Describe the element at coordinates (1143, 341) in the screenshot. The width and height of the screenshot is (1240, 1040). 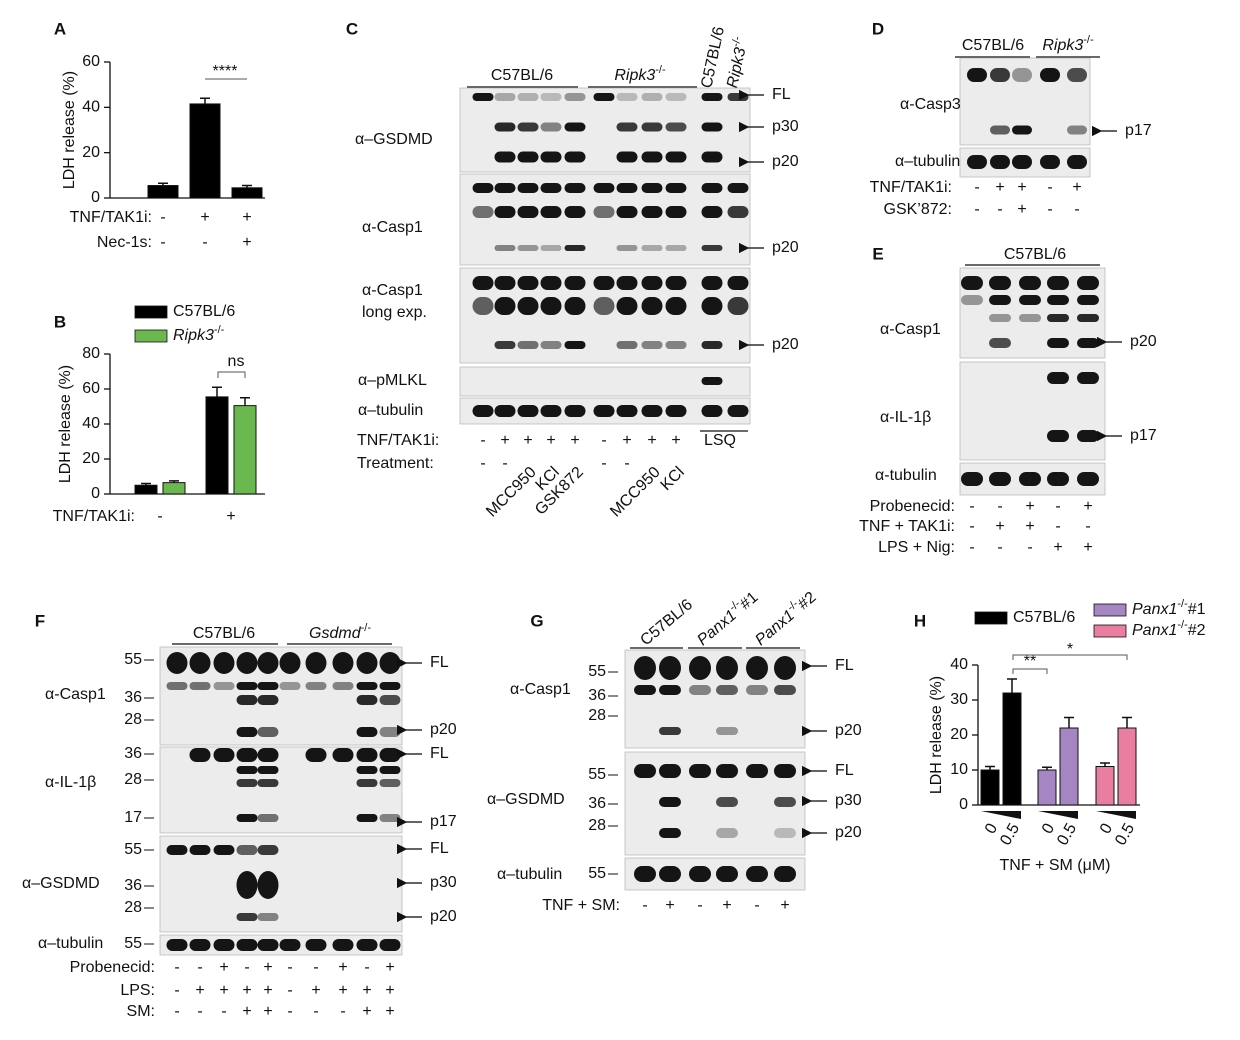
I see `band-label: p20` at that location.